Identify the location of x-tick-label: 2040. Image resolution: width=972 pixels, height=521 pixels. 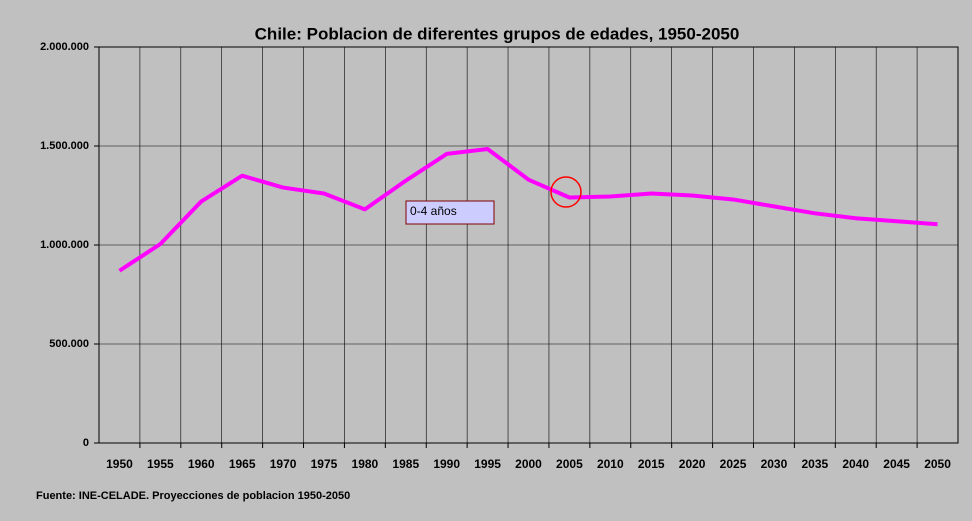
(855, 464).